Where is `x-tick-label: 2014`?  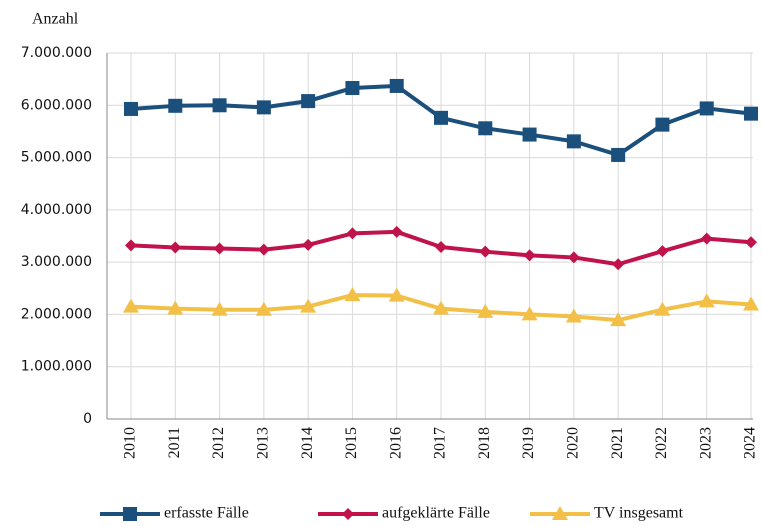
x-tick-label: 2014 is located at coordinates (307, 443).